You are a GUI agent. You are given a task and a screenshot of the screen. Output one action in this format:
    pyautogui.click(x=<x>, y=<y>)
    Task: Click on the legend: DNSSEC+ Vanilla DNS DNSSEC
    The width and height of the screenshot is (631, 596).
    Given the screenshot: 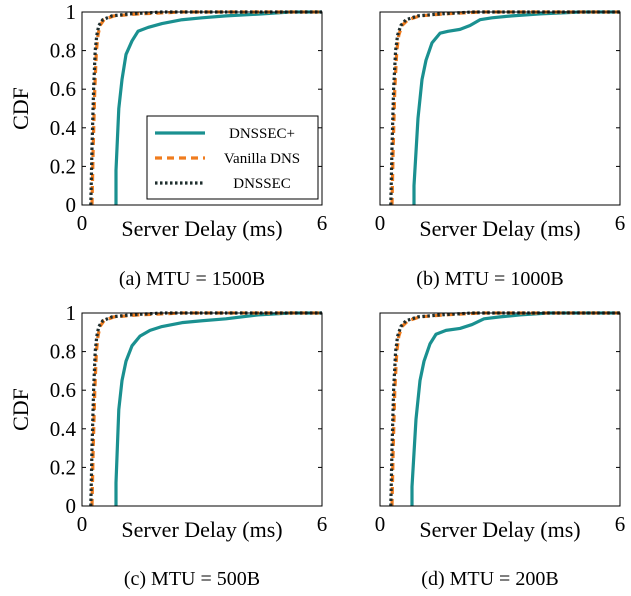 What is the action you would take?
    pyautogui.click(x=232, y=157)
    